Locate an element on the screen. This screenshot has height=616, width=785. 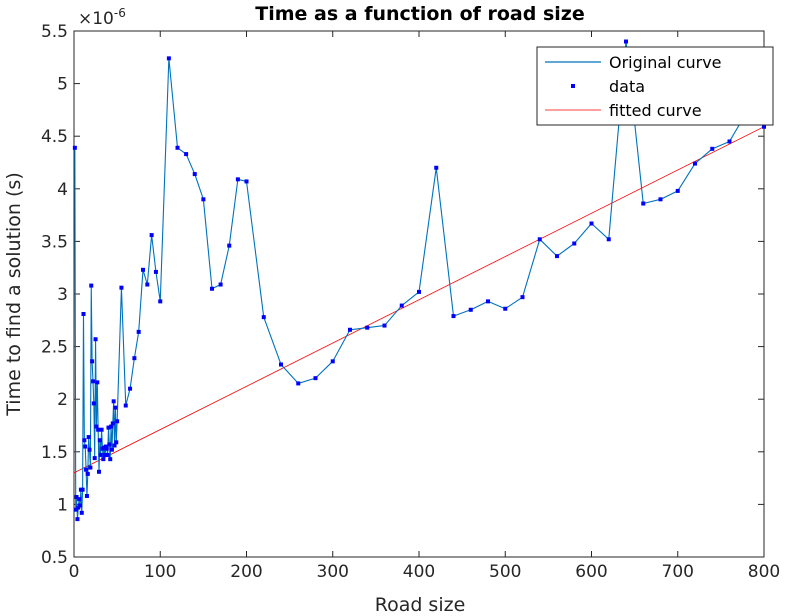
legend-box is located at coordinates (655, 86).